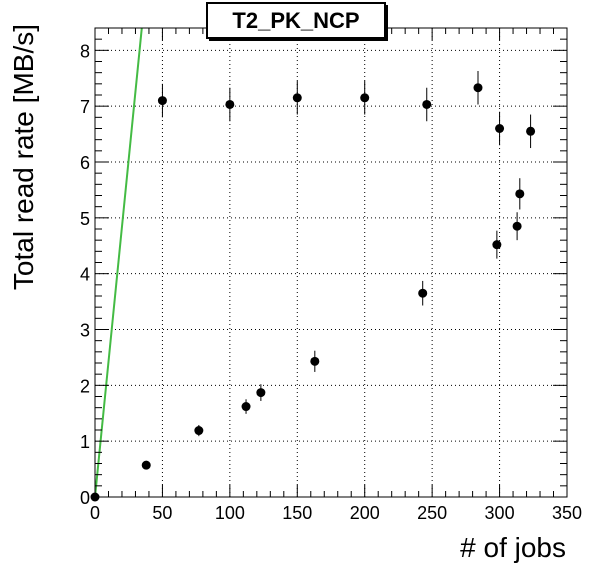  What do you see at coordinates (85, 107) in the screenshot?
I see `y-tick-label: 7` at bounding box center [85, 107].